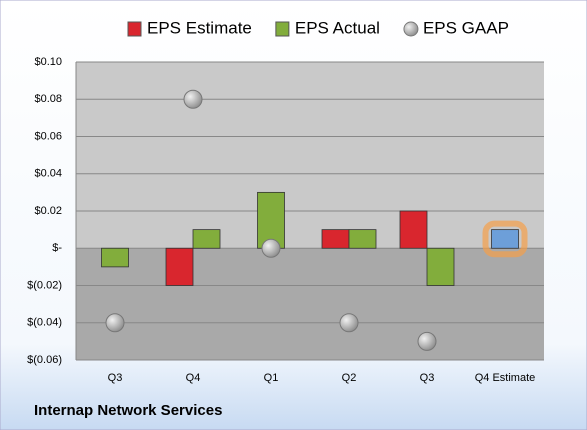 The height and width of the screenshot is (430, 587). What do you see at coordinates (48, 62) in the screenshot?
I see `y-tick-label: $0.10` at bounding box center [48, 62].